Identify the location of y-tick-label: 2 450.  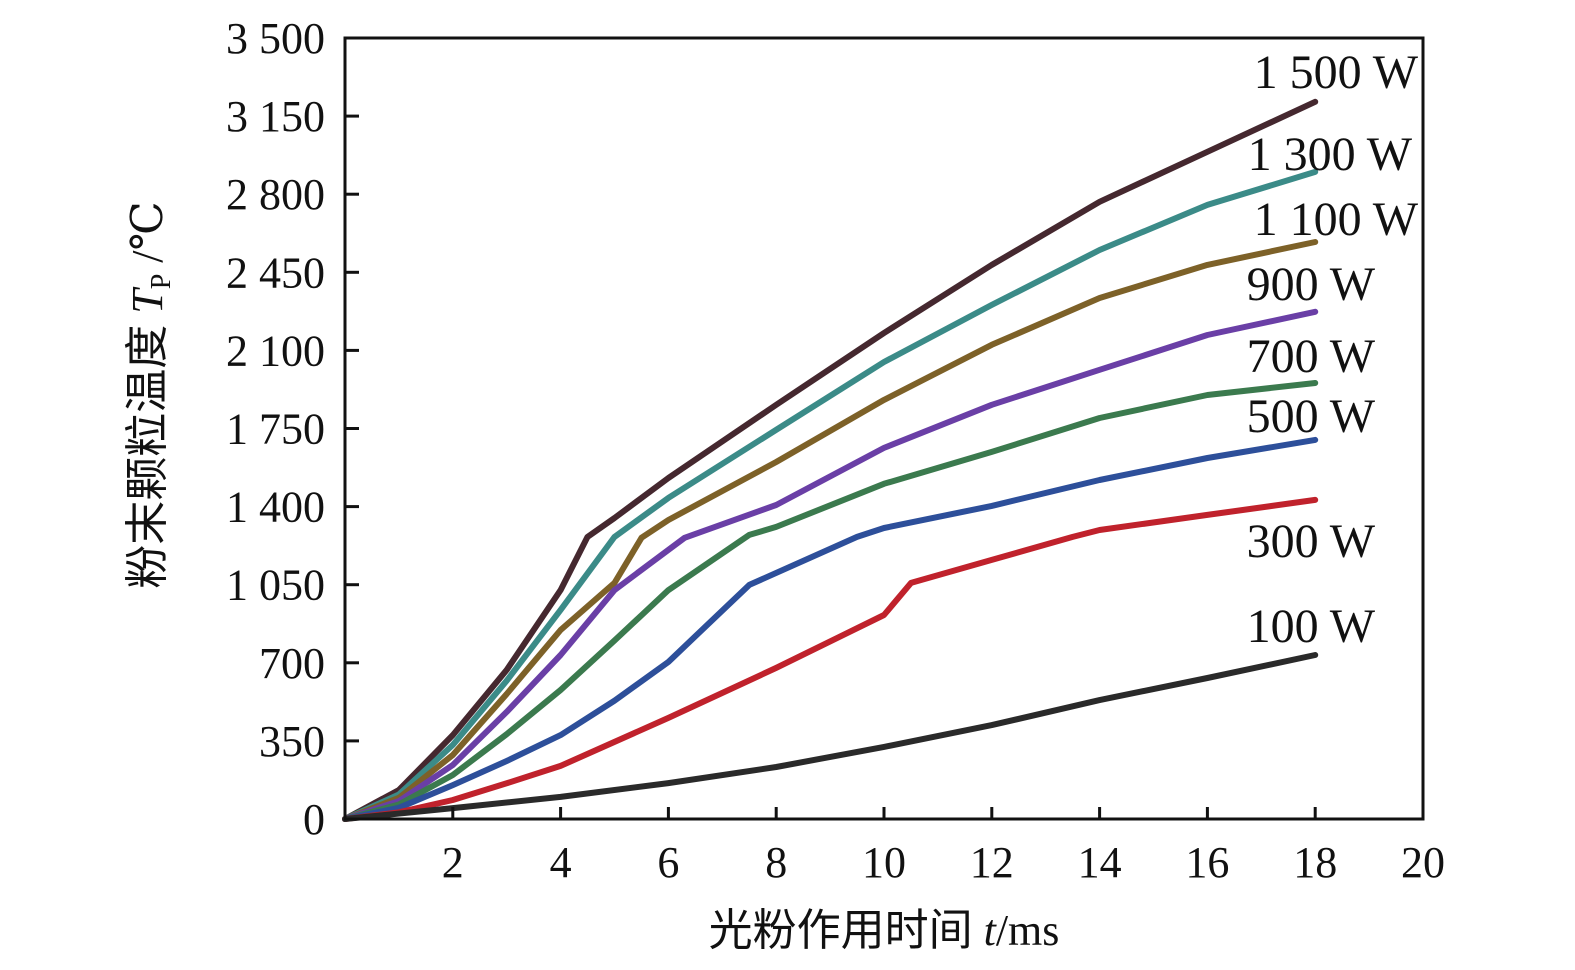
(275, 272).